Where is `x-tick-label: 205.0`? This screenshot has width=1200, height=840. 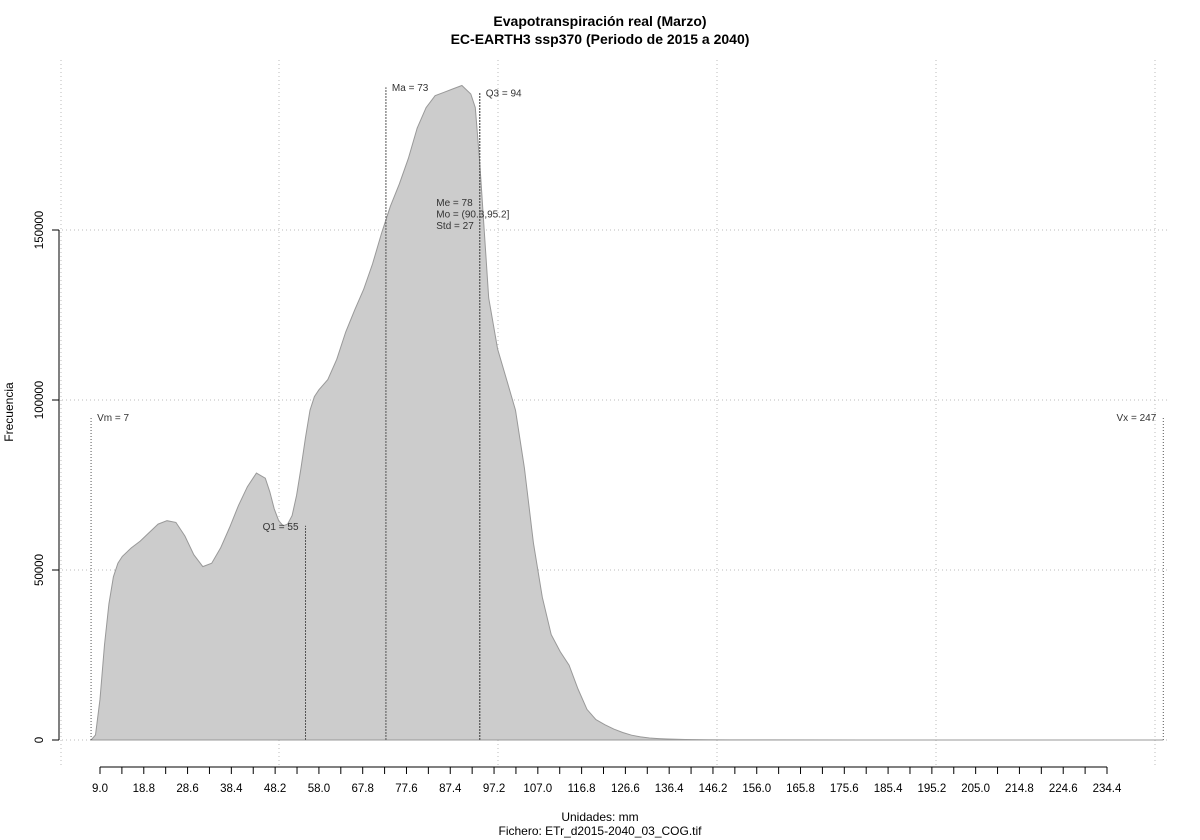 x-tick-label: 205.0 is located at coordinates (975, 789).